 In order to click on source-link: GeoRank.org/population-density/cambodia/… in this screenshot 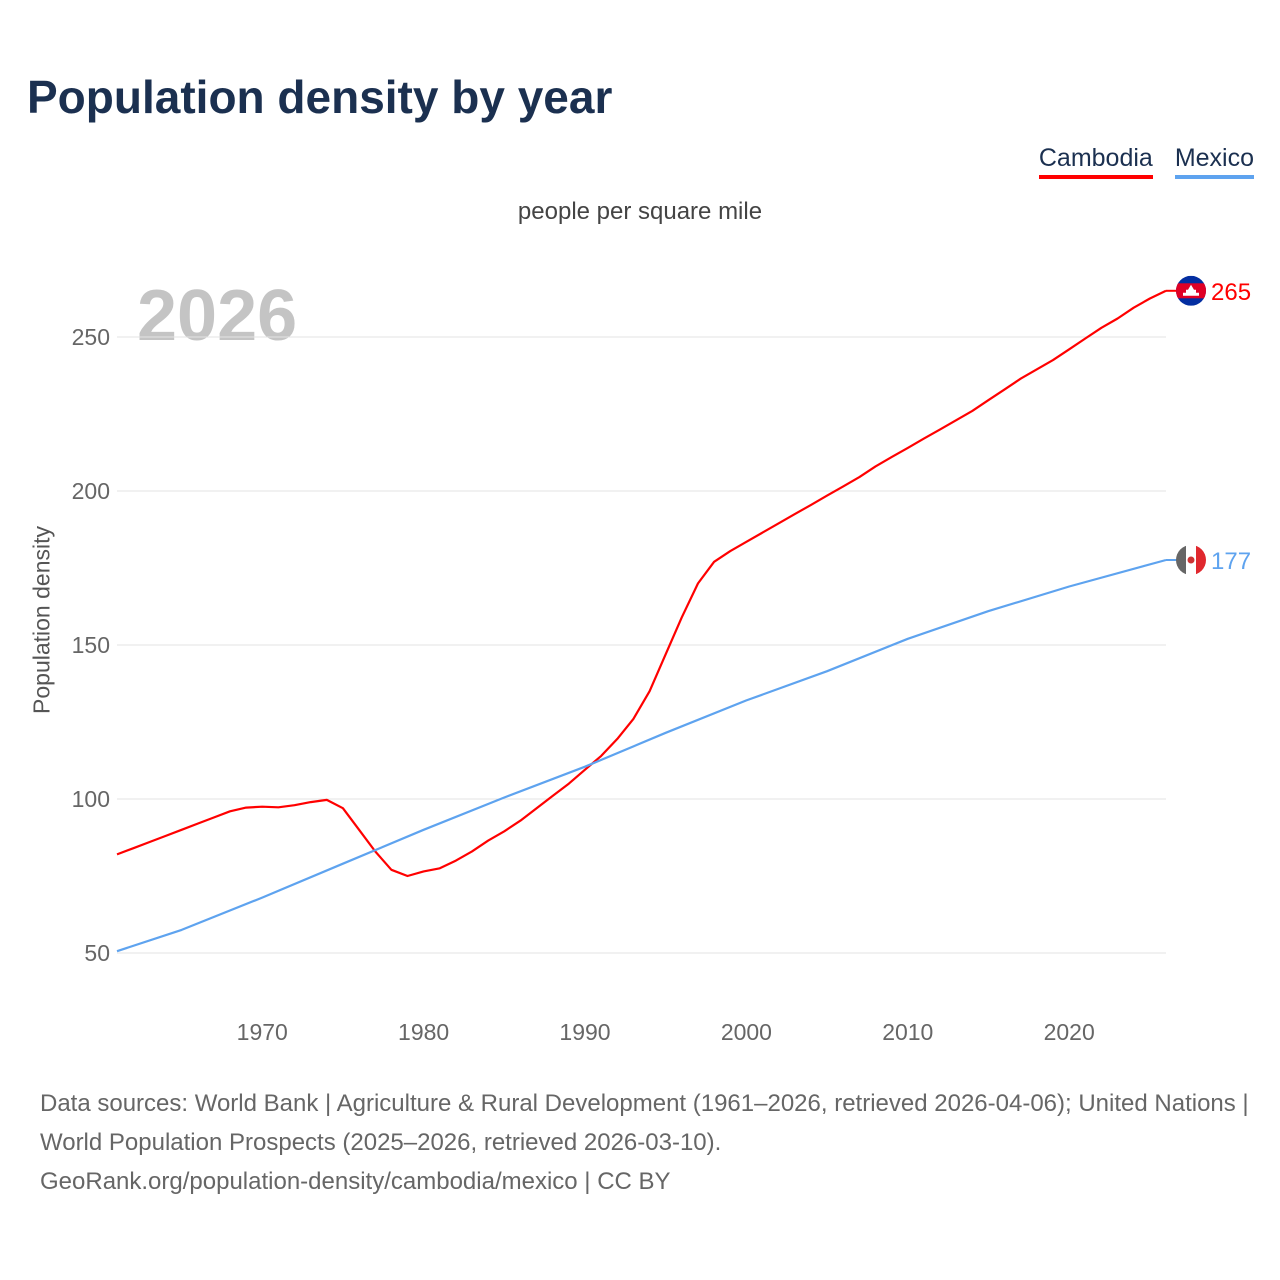, I will do `click(355, 1181)`.